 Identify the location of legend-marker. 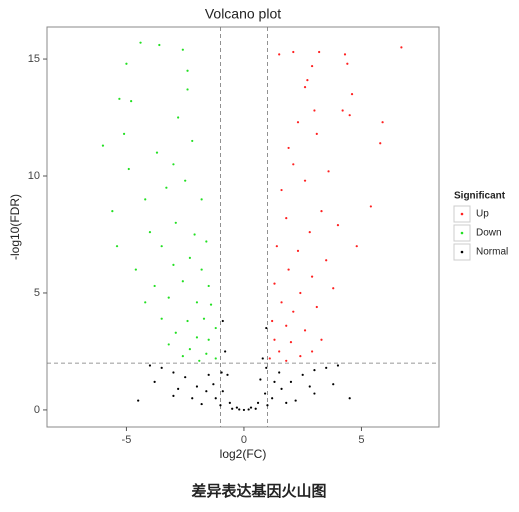
(462, 252).